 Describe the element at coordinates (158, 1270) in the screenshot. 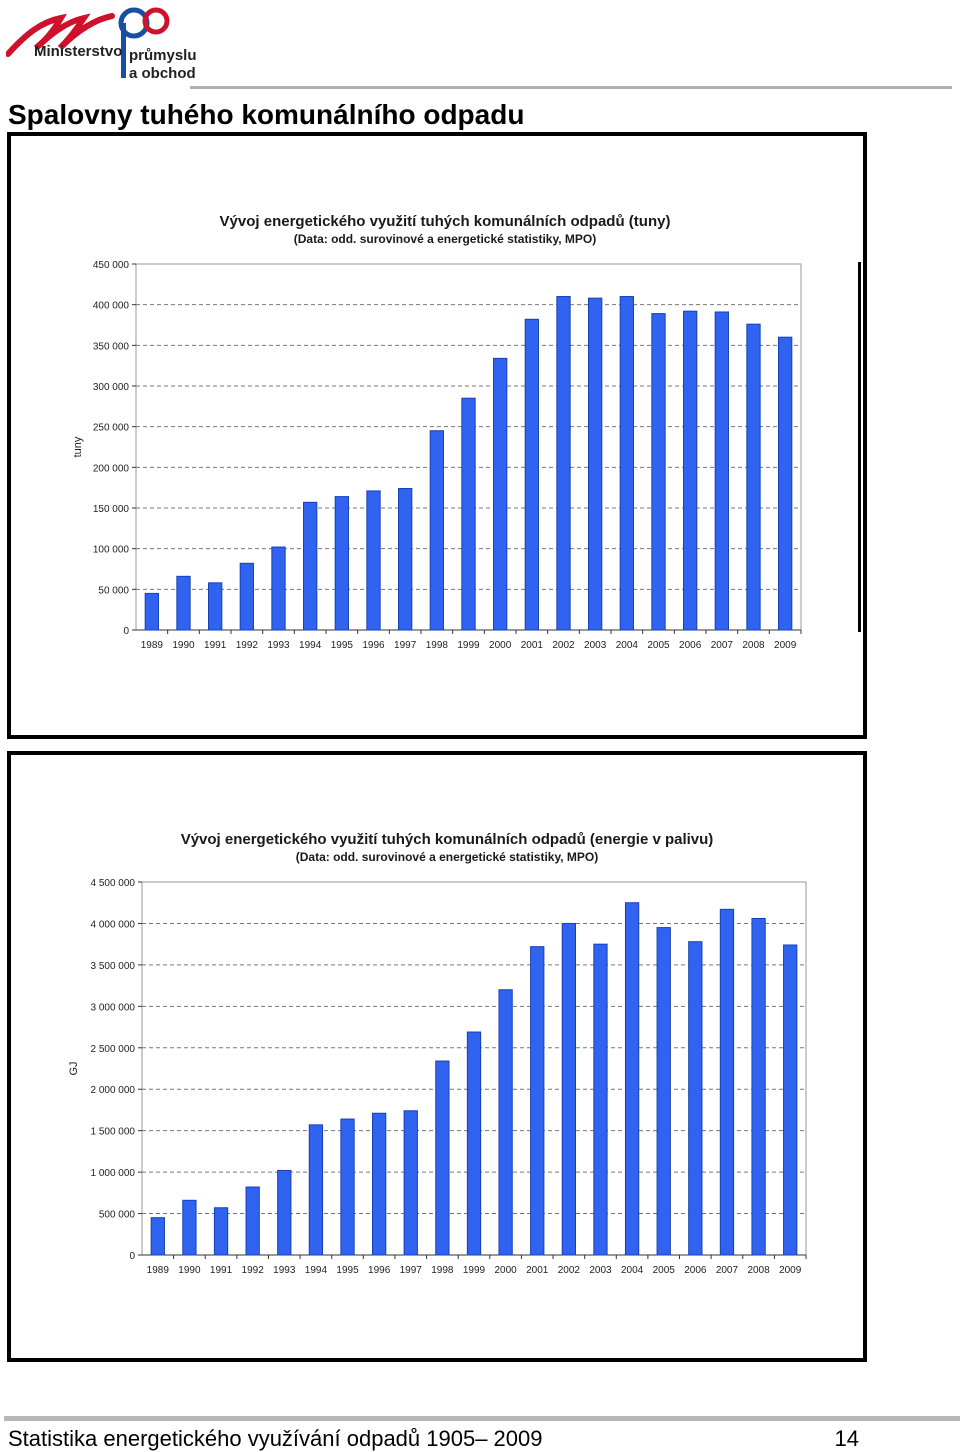

I see `x-tick-label: 1989` at that location.